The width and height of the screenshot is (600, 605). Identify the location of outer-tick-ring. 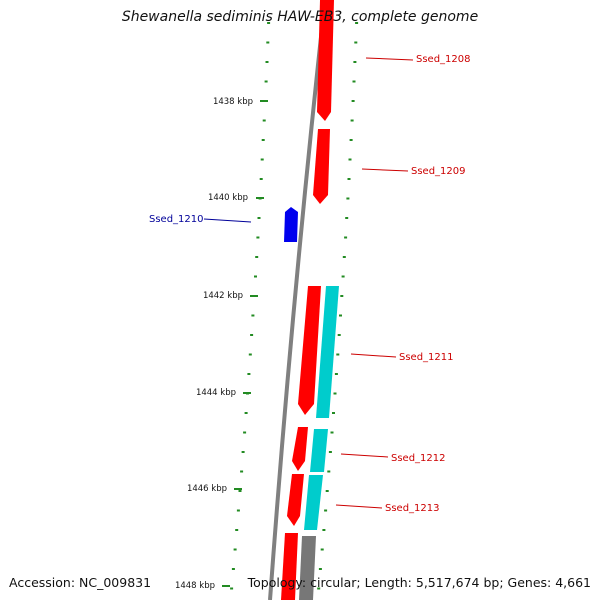
(250, 306).